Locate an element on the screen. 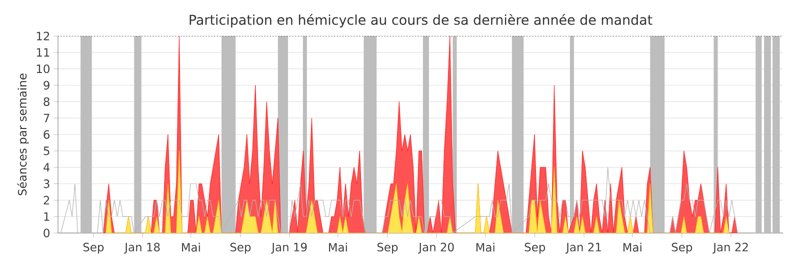 Image resolution: width=790 pixels, height=267 pixels. x-tick-label: Jan 19 is located at coordinates (289, 248).